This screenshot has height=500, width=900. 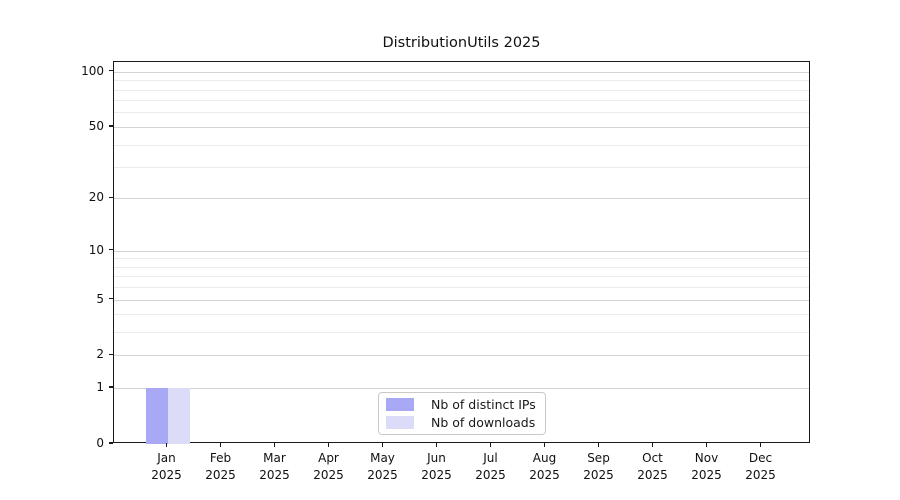 What do you see at coordinates (221, 466) in the screenshot?
I see `x-tick-label: Feb 2025` at bounding box center [221, 466].